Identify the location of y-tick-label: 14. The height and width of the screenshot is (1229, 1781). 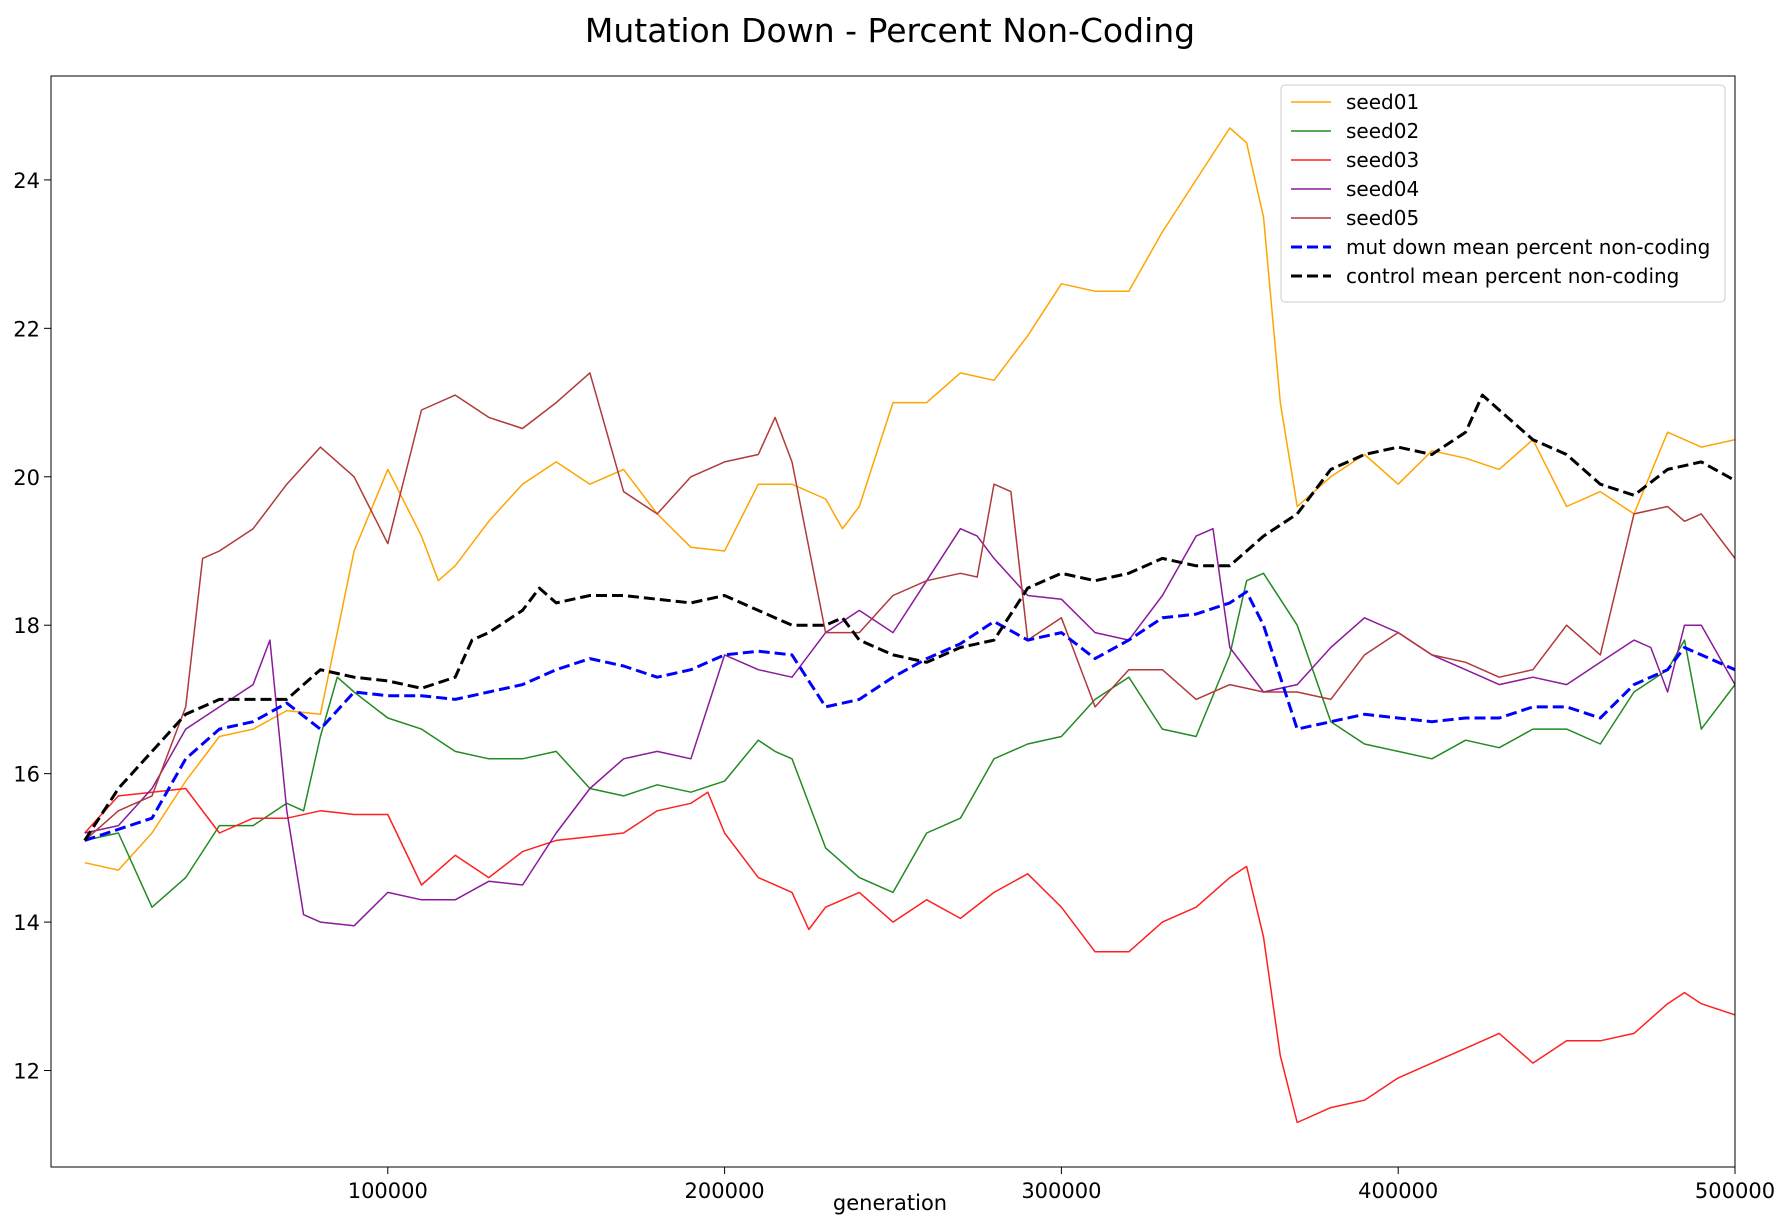
(26, 923).